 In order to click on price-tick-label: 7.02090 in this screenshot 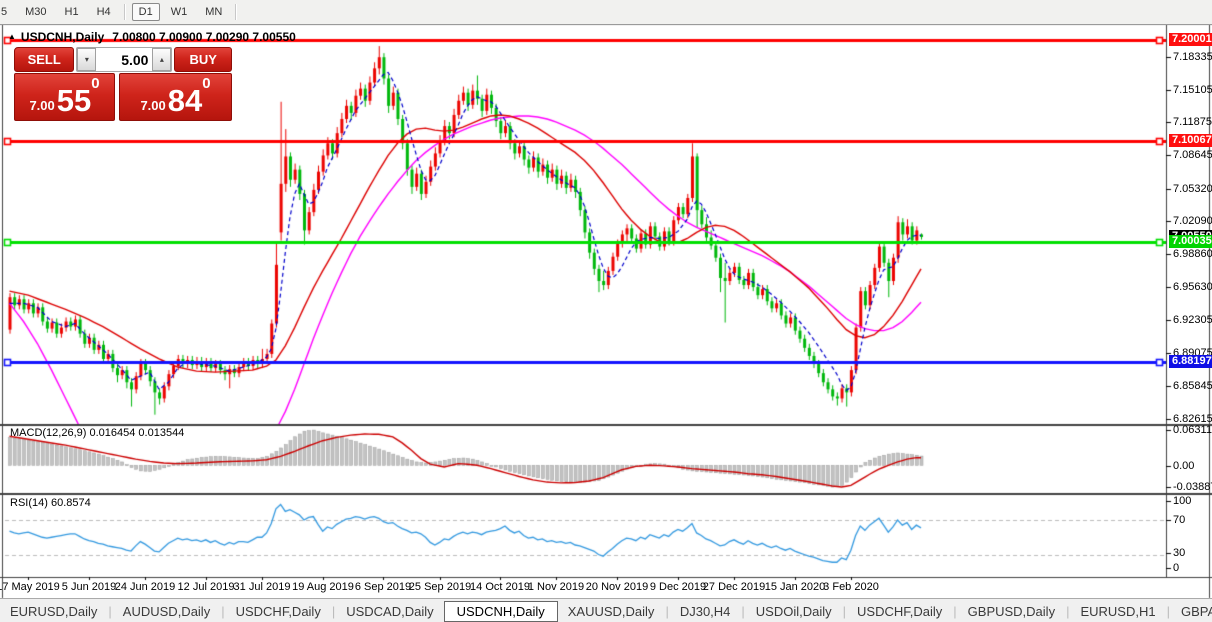, I will do `click(1192, 221)`.